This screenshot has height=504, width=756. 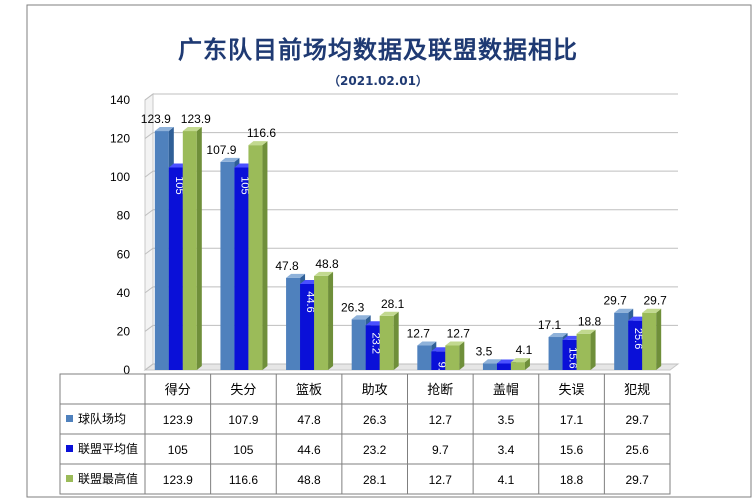 What do you see at coordinates (572, 450) in the screenshot?
I see `table-cell: 15.6` at bounding box center [572, 450].